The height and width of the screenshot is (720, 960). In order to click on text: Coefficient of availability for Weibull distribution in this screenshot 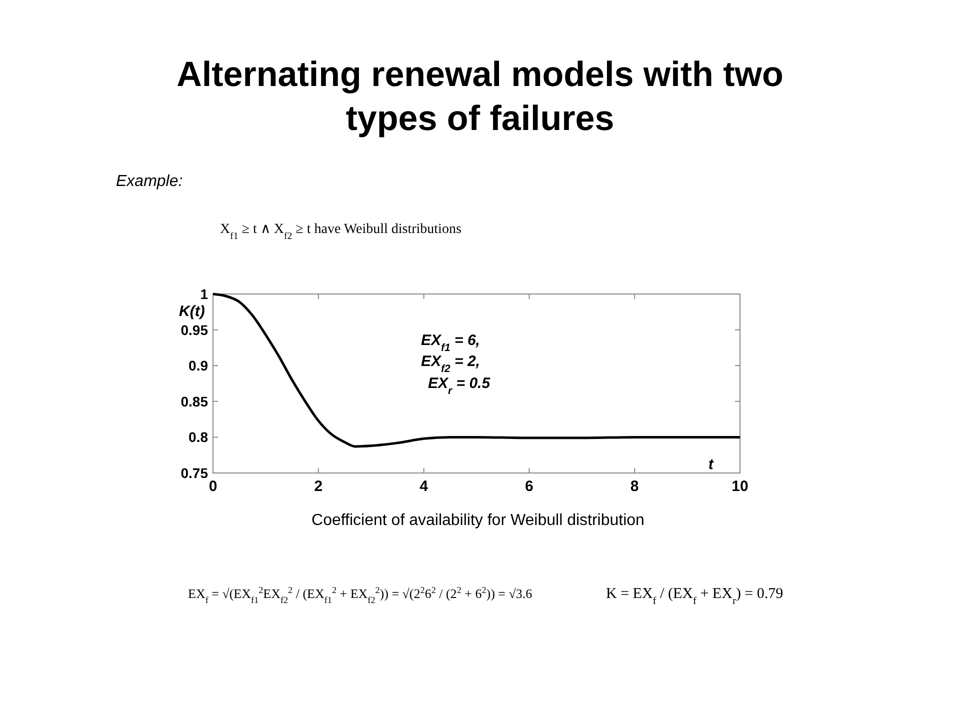, I will do `click(478, 520)`.